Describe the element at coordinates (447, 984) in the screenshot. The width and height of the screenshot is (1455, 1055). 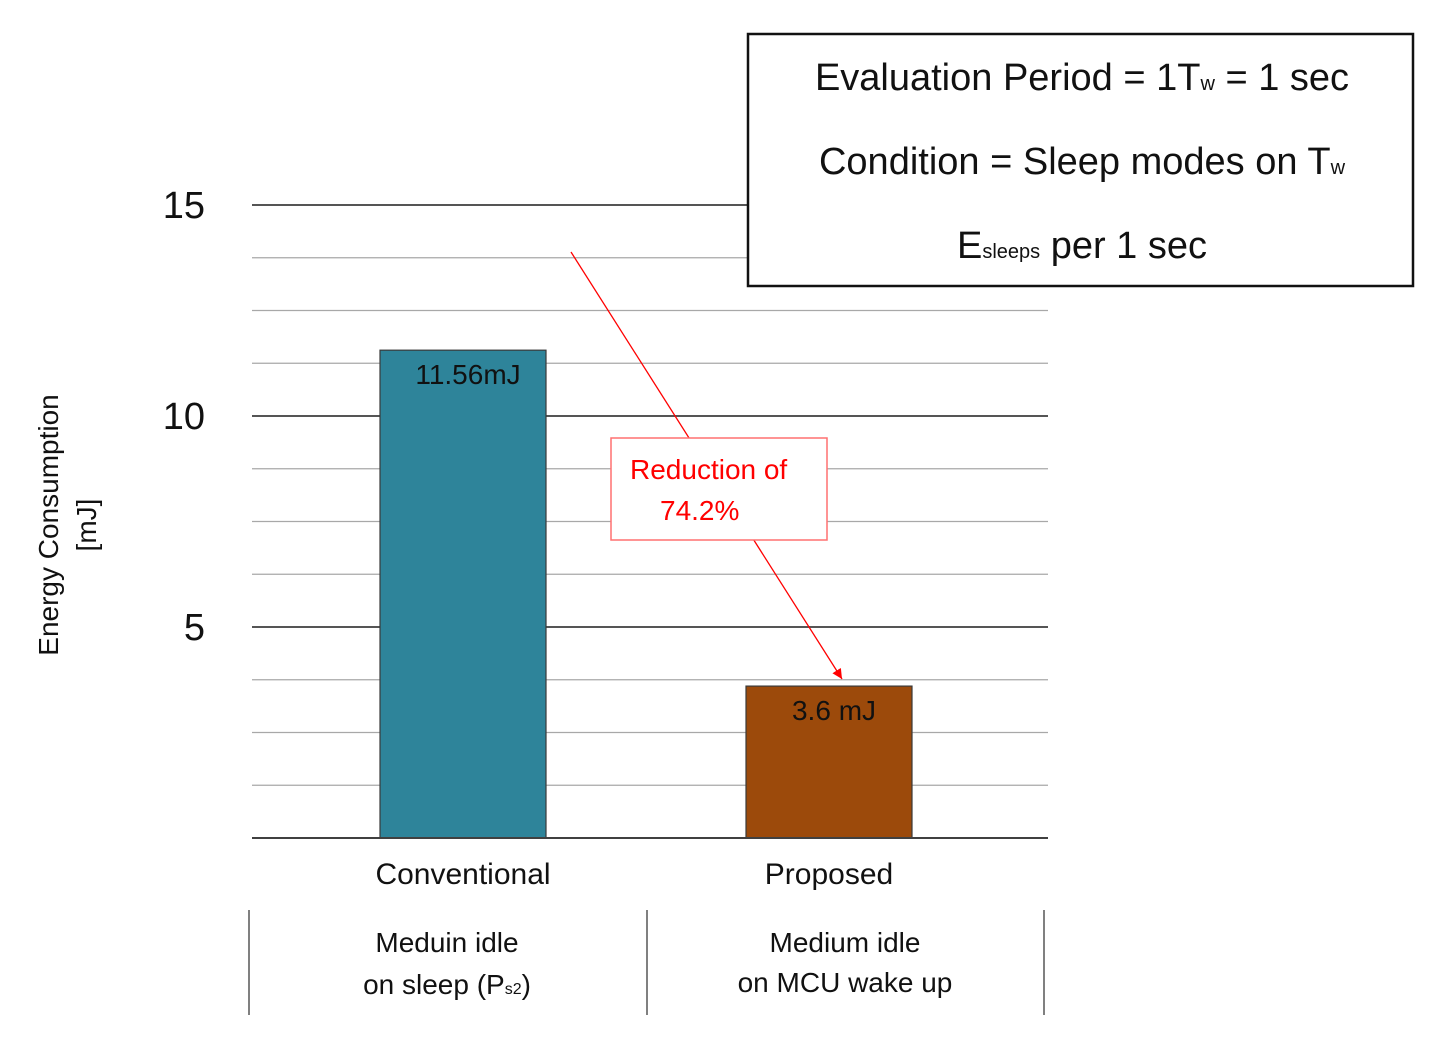
I see `subtitle-conventional-line2: on sleep (Ps2)` at that location.